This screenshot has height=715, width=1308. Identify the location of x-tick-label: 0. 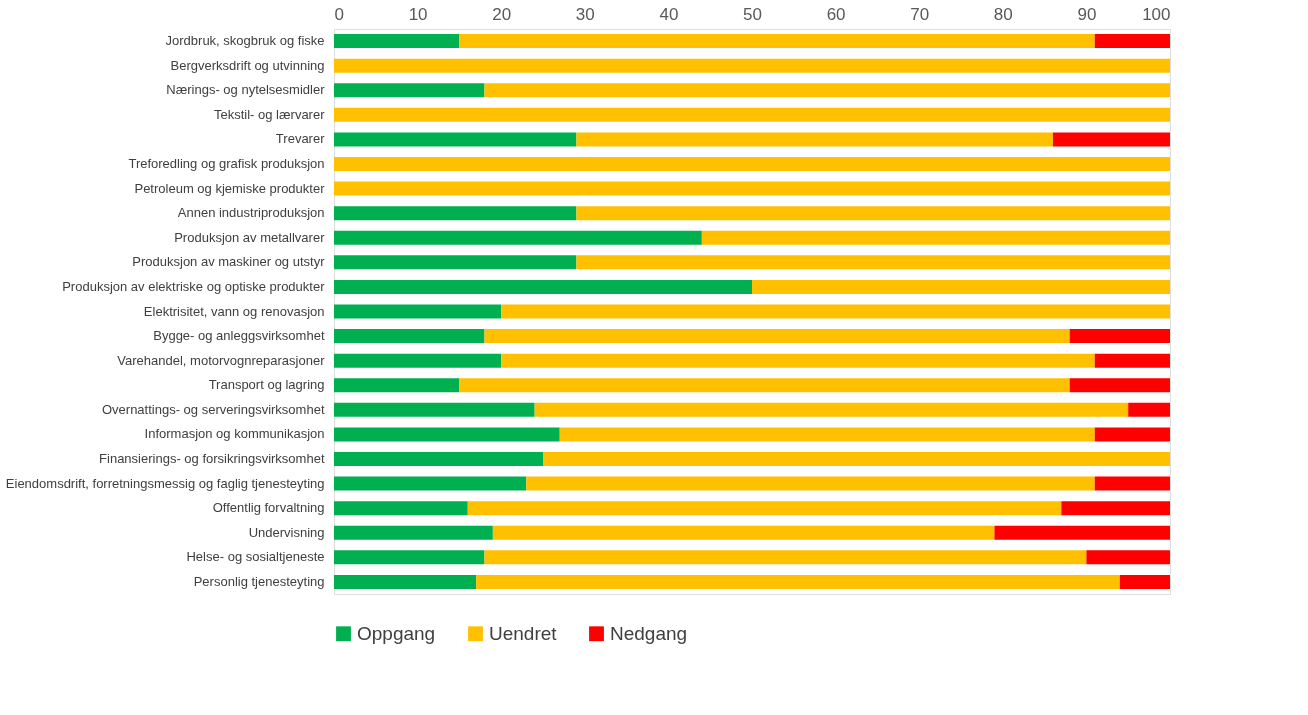
(339, 14).